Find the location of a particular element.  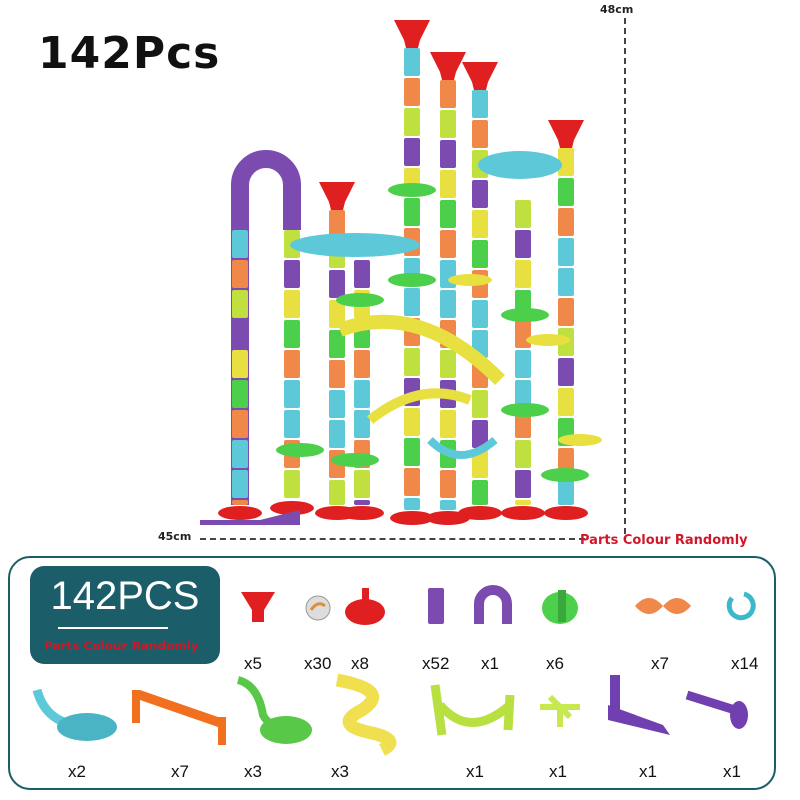

part-count: x6 is located at coordinates (555, 663).